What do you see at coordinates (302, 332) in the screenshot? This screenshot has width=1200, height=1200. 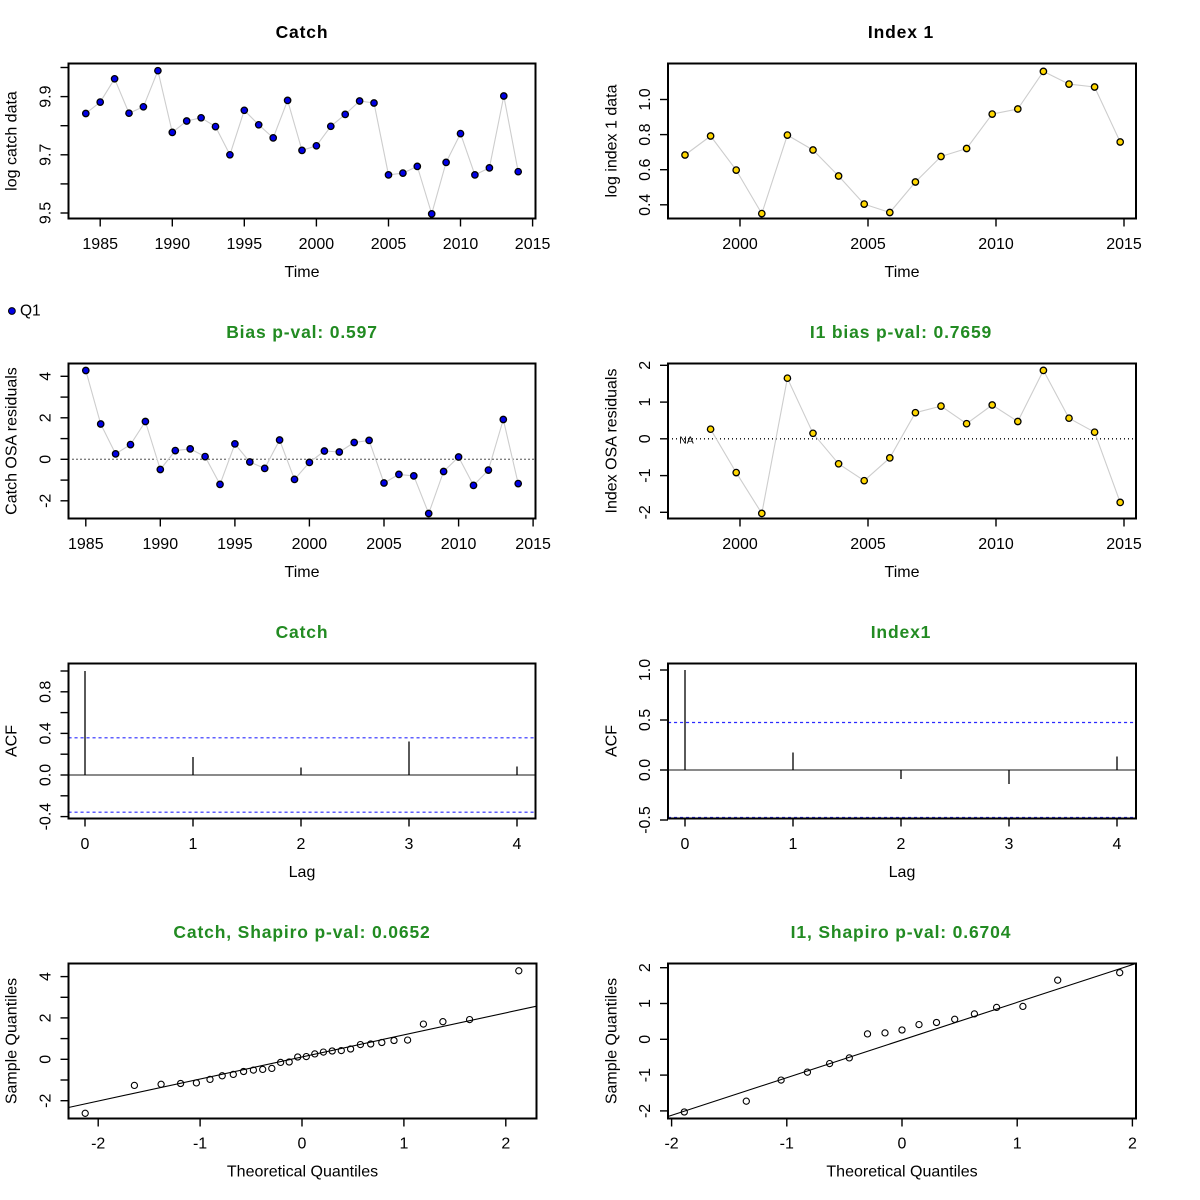 I see `svg-text: Bias p-val: 0.597` at bounding box center [302, 332].